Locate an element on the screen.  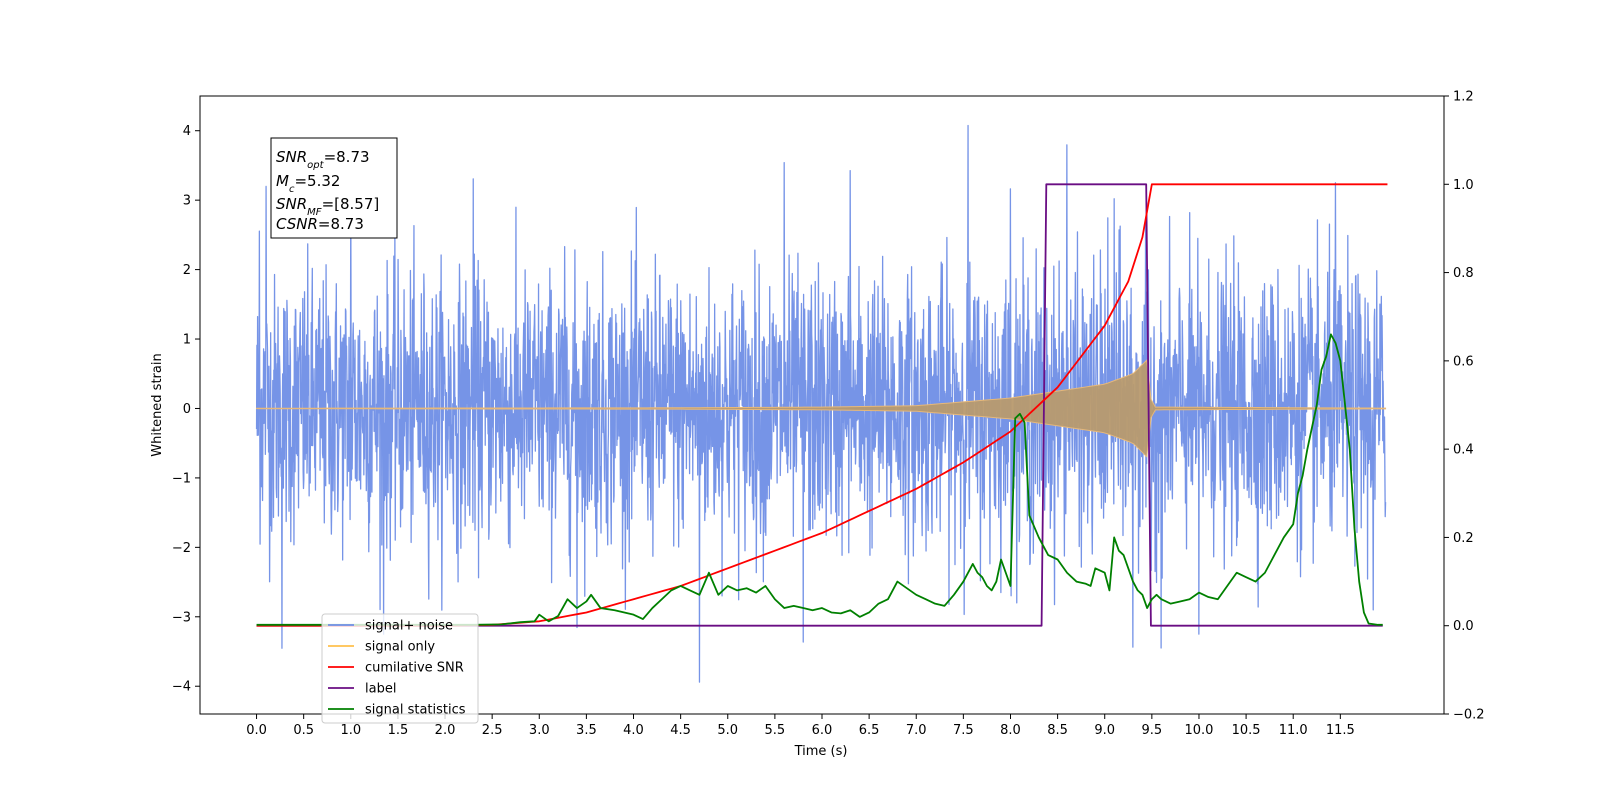
x-tick-label: 10.5 is located at coordinates (1246, 730).